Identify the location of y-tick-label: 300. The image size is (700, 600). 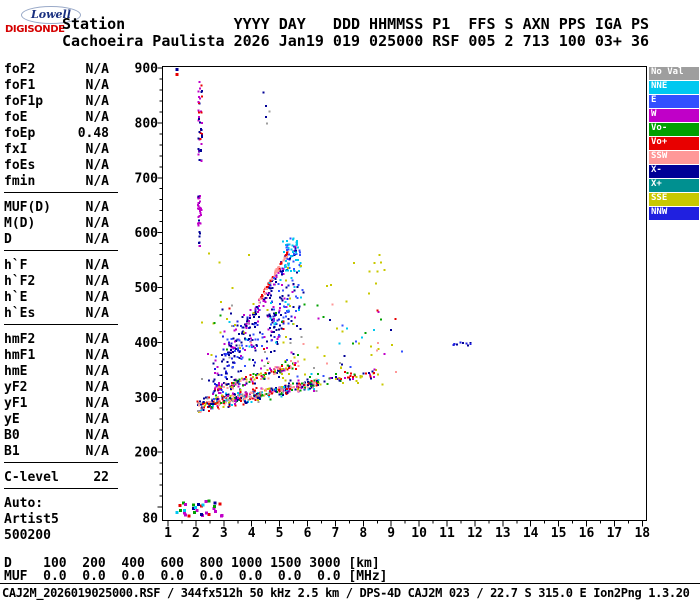
(147, 398).